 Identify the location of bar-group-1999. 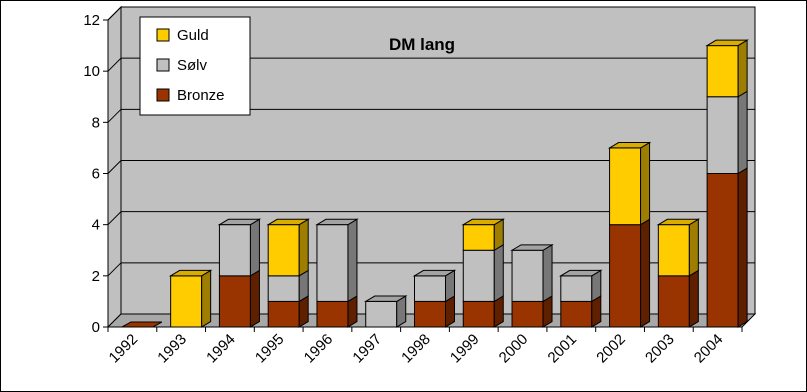
(483, 273).